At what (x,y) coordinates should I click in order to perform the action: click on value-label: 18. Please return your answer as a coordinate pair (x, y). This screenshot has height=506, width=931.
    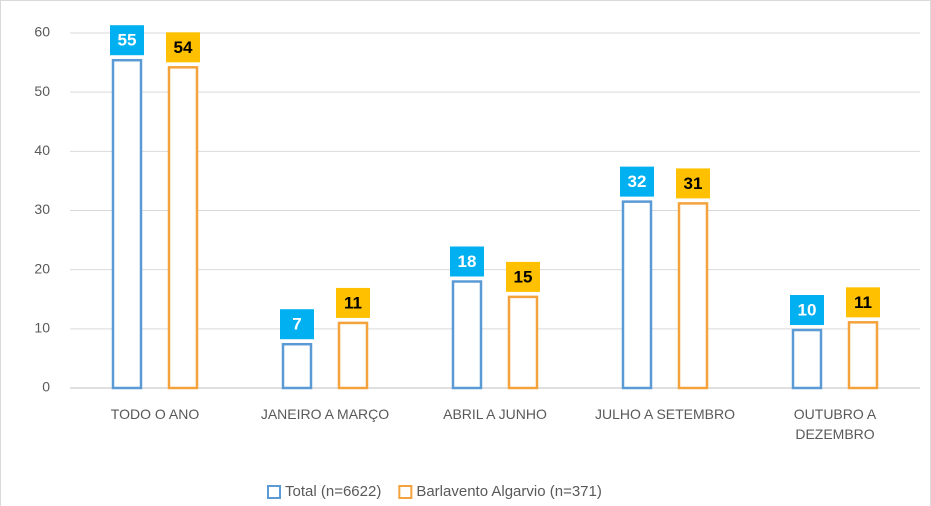
    Looking at the image, I should click on (467, 261).